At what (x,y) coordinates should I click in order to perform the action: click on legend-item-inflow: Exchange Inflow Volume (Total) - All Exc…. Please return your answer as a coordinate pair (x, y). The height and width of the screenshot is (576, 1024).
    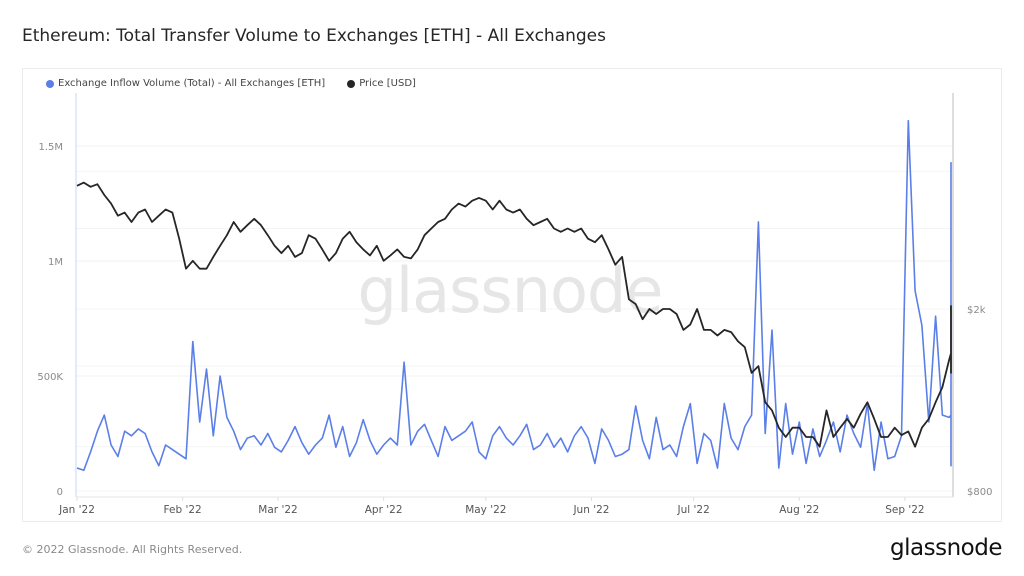
    Looking at the image, I should click on (185, 83).